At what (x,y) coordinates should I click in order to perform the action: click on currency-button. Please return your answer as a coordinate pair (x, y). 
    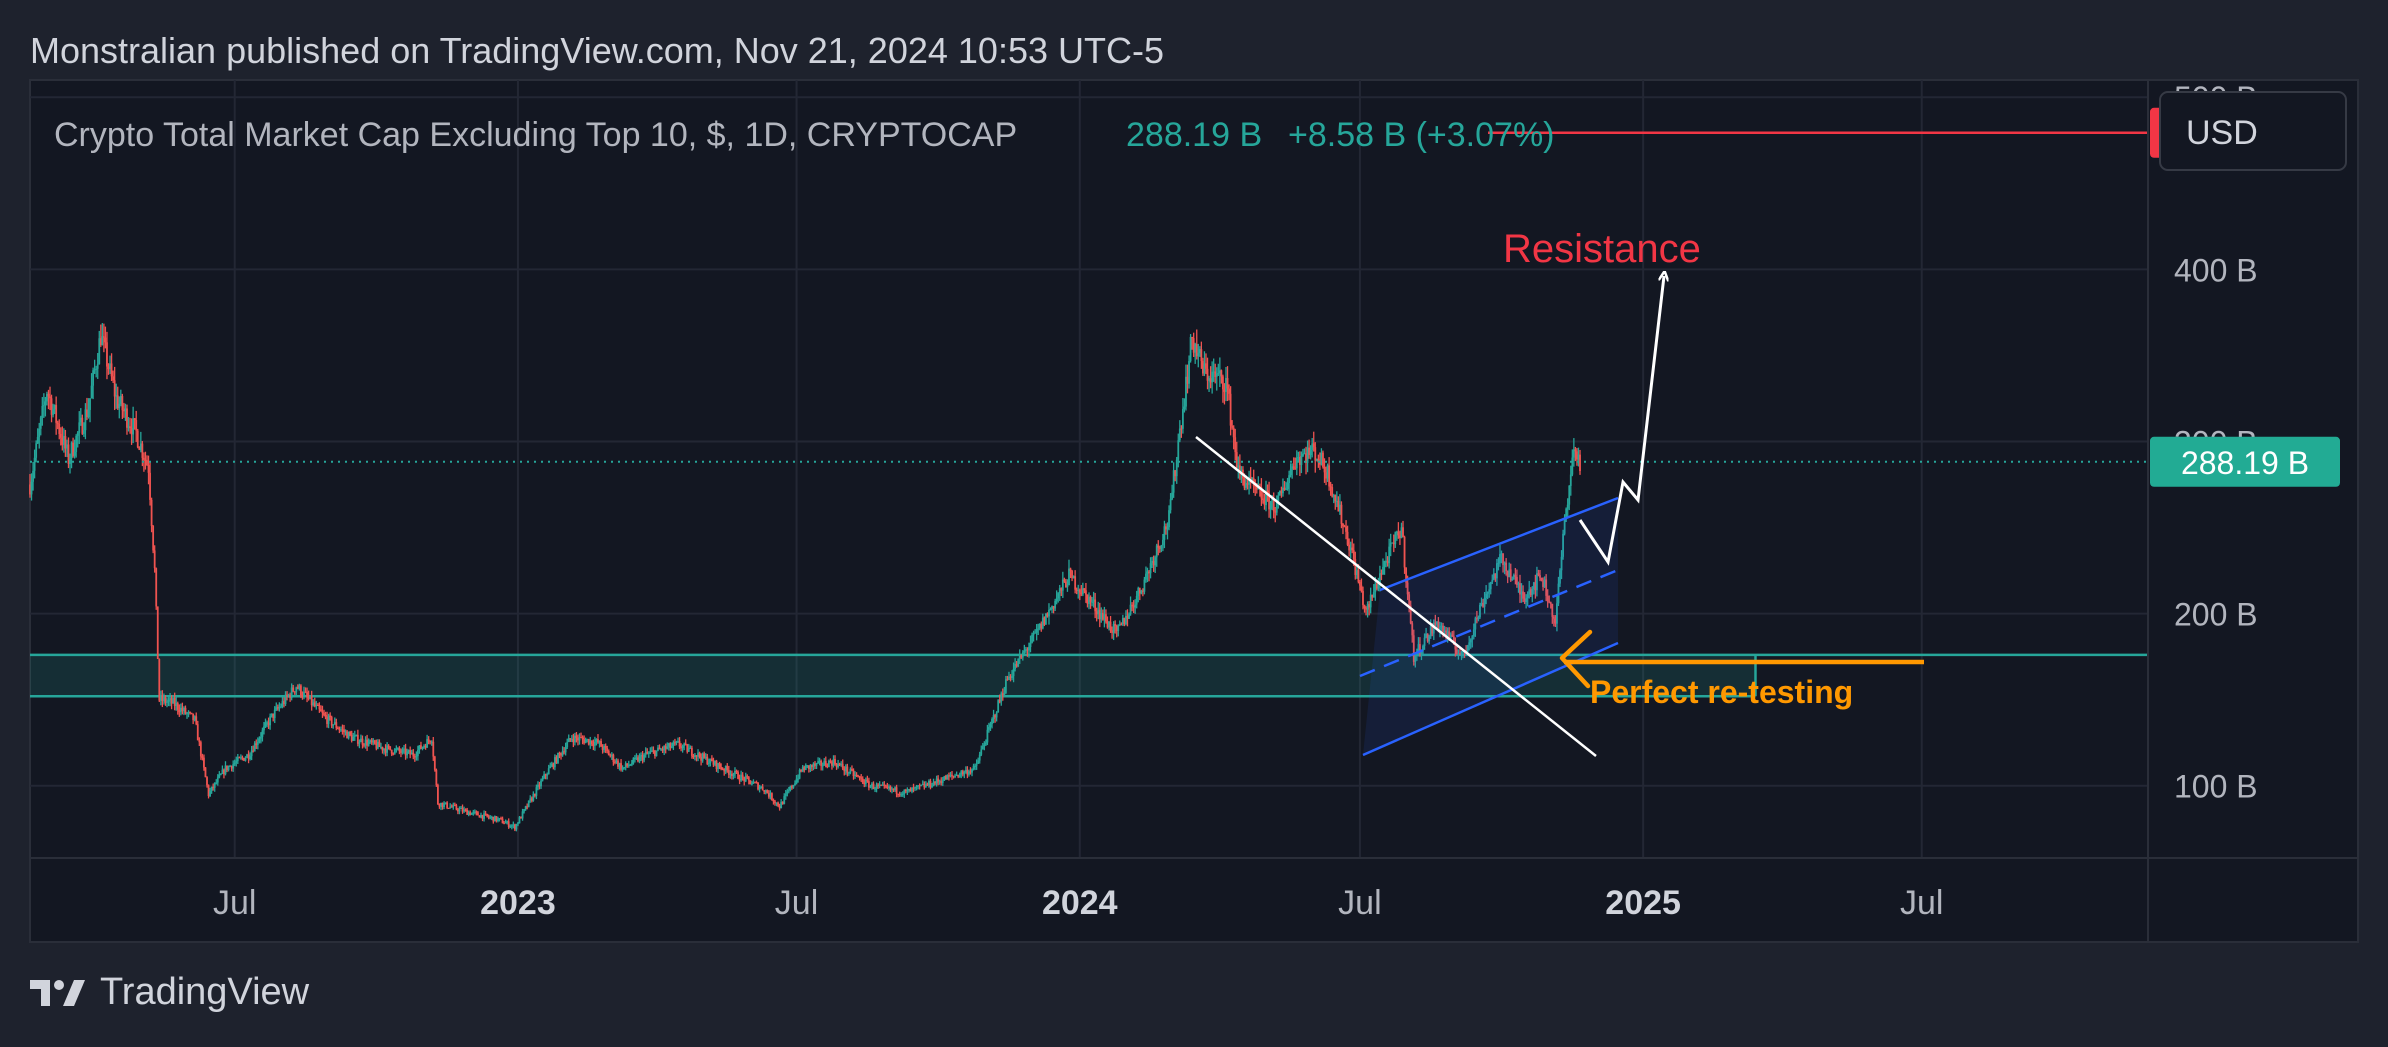
    Looking at the image, I should click on (2253, 131).